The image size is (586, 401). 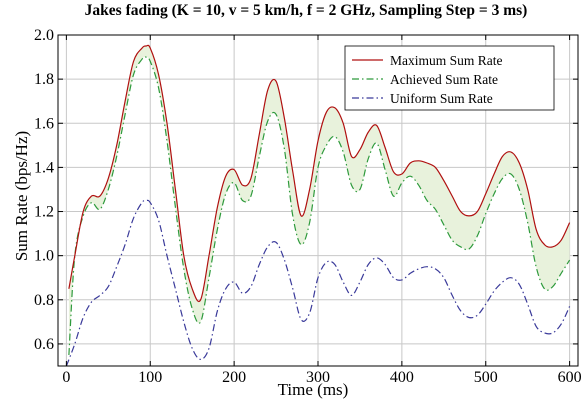 What do you see at coordinates (44, 123) in the screenshot?
I see `y-tick-label: 1.6` at bounding box center [44, 123].